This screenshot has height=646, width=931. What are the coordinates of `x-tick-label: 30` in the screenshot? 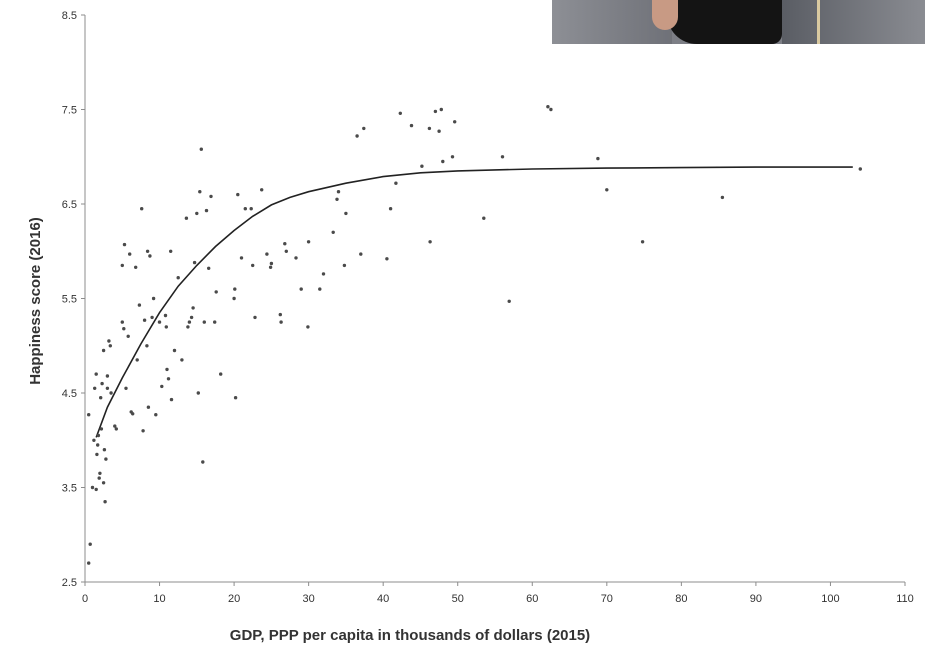 It's located at (309, 599).